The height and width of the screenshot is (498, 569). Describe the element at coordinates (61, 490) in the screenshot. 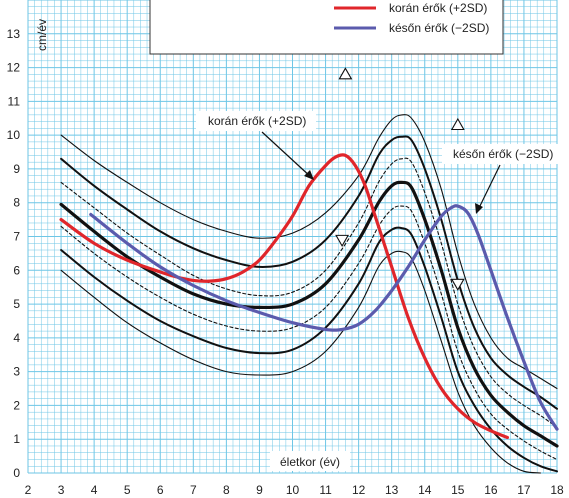

I see `x-tick-label: 3` at that location.